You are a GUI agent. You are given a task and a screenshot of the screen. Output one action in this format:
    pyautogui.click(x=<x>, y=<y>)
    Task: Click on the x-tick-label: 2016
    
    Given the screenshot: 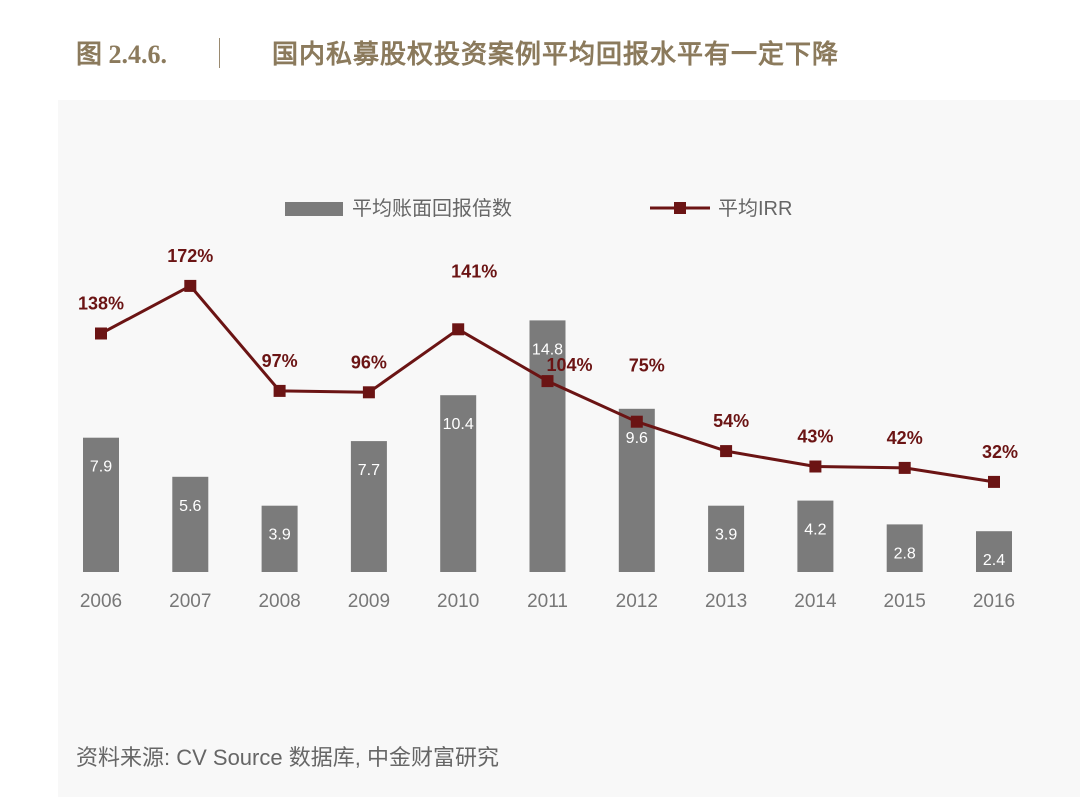 What is the action you would take?
    pyautogui.click(x=994, y=601)
    